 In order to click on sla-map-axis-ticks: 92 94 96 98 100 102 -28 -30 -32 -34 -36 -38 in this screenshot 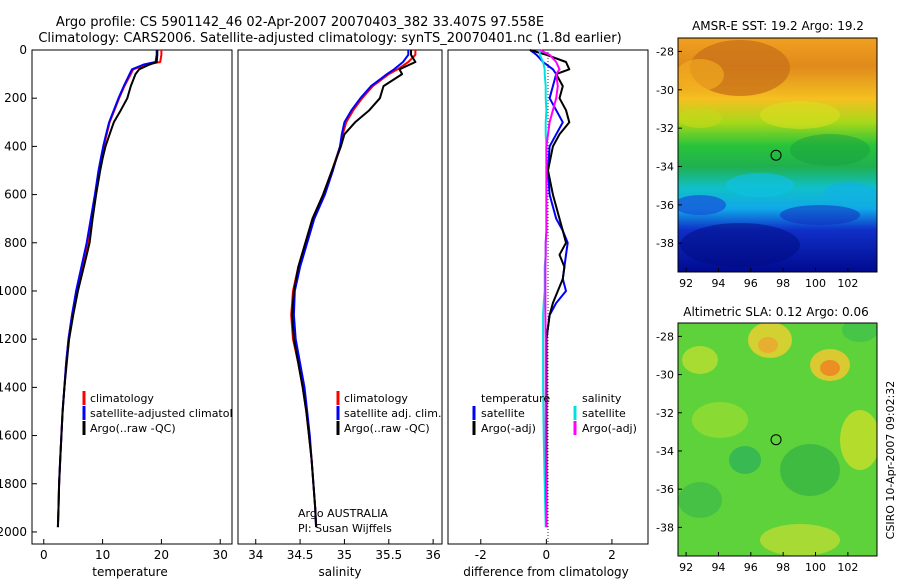, I will do `click(757, 452)`.